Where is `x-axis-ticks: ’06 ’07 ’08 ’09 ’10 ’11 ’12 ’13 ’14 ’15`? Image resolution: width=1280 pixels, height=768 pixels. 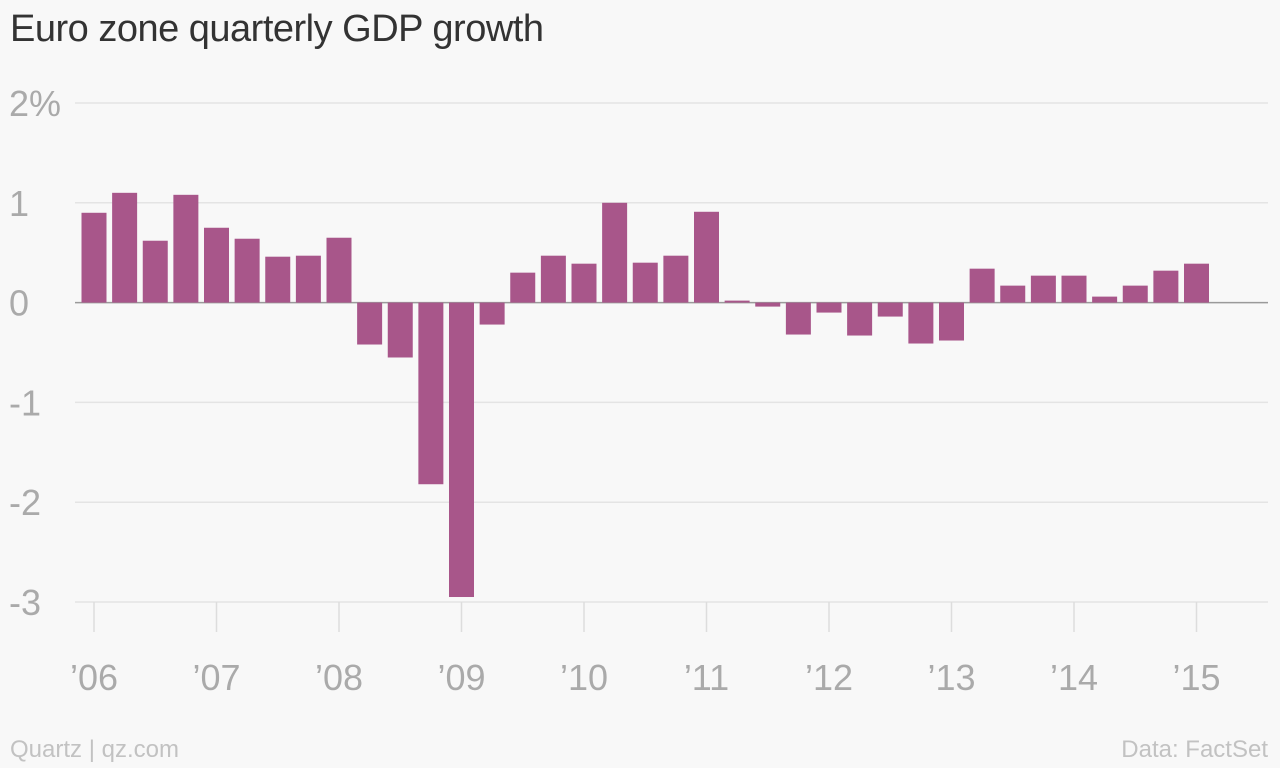 x-axis-ticks: ’06 ’07 ’08 ’09 ’10 ’11 ’12 ’13 ’14 ’15 is located at coordinates (645, 650).